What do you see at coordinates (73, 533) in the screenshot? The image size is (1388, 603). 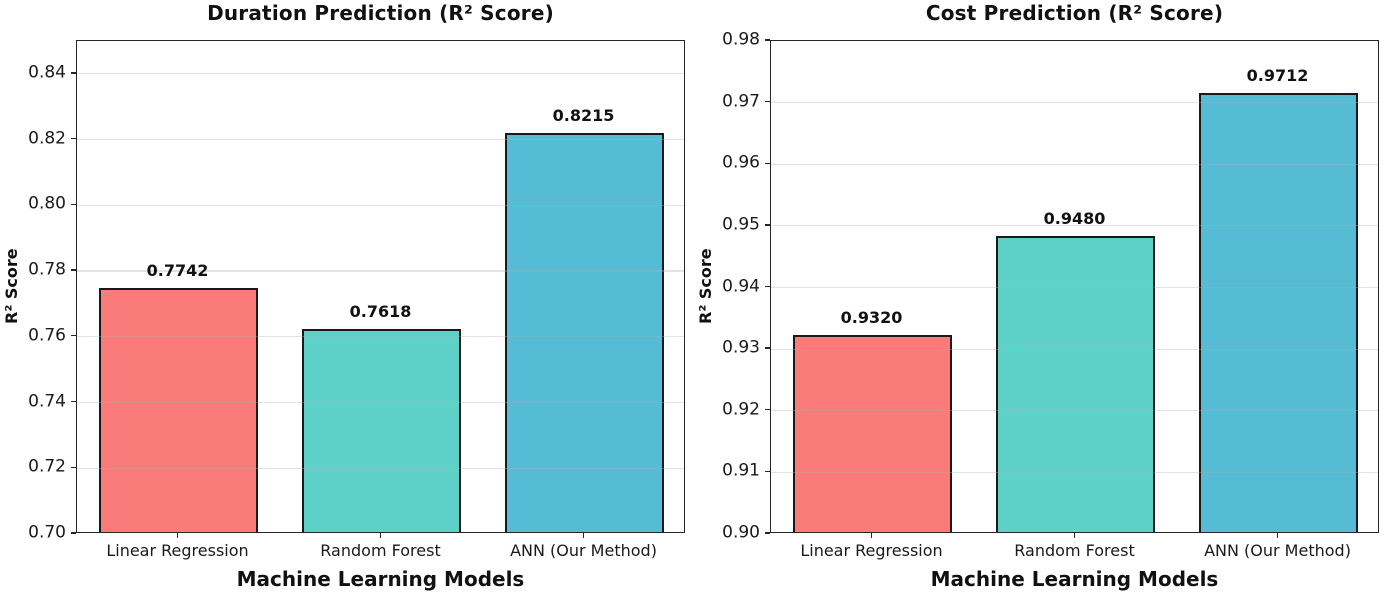 I see `y-tick-mark-0.70` at bounding box center [73, 533].